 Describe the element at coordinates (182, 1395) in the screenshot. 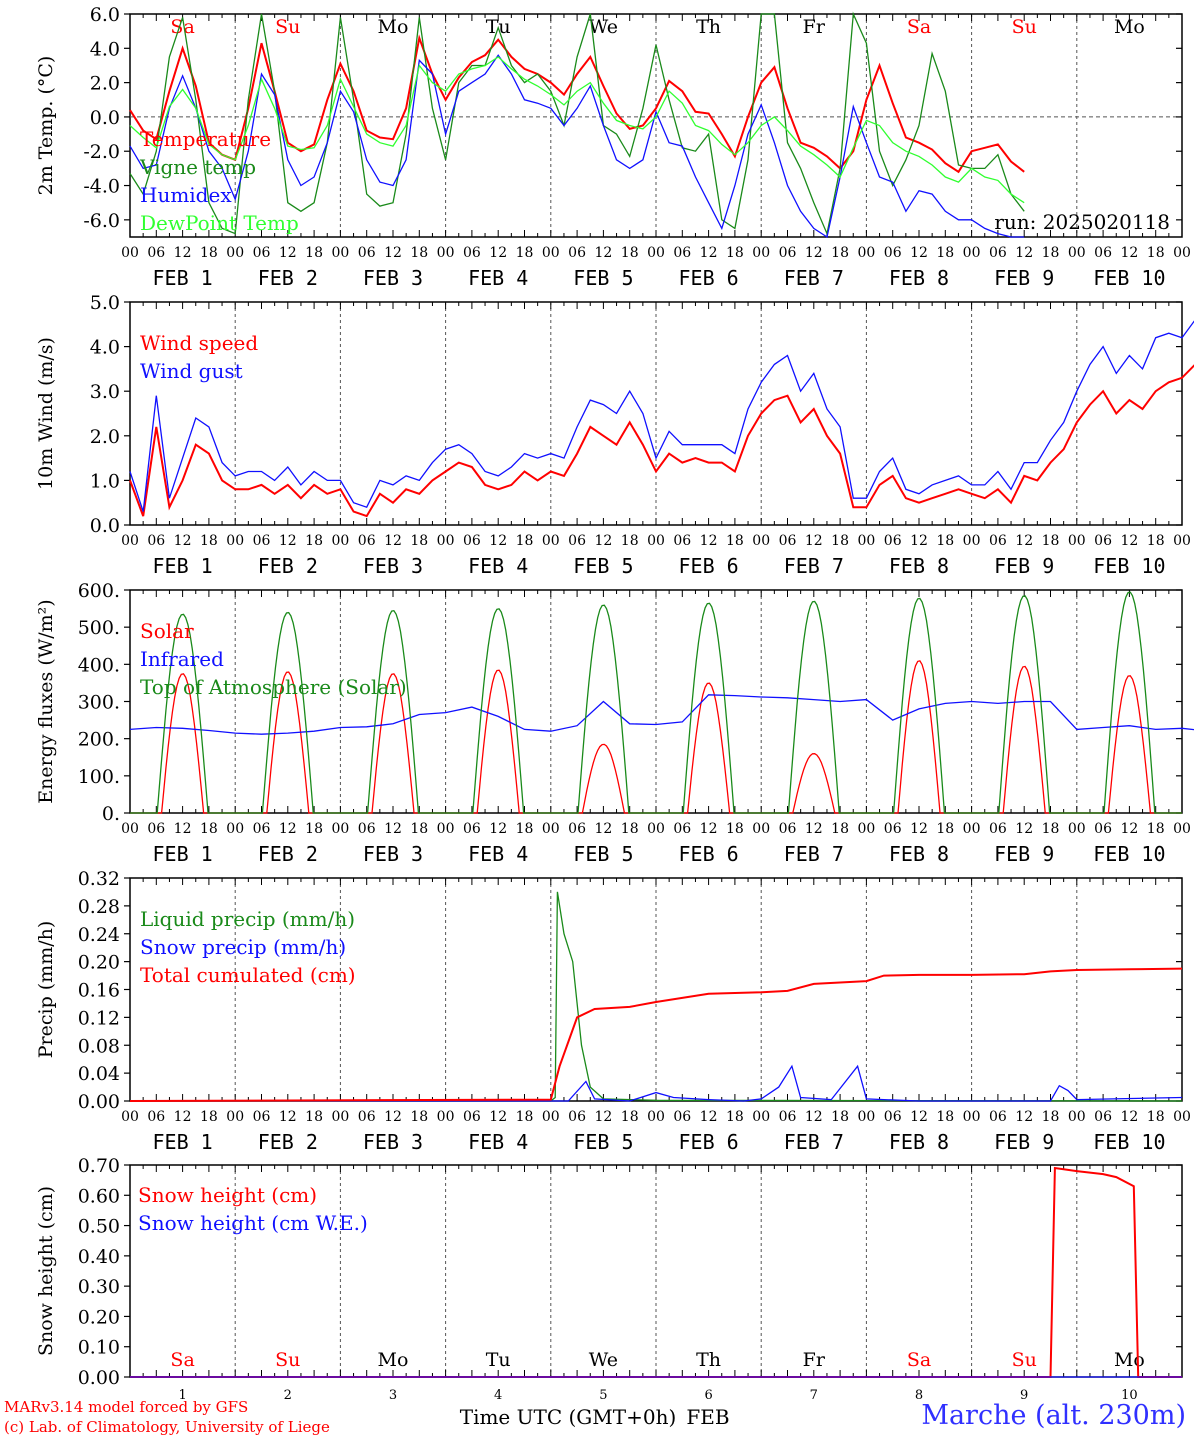

I see `x-day-number: 1` at that location.